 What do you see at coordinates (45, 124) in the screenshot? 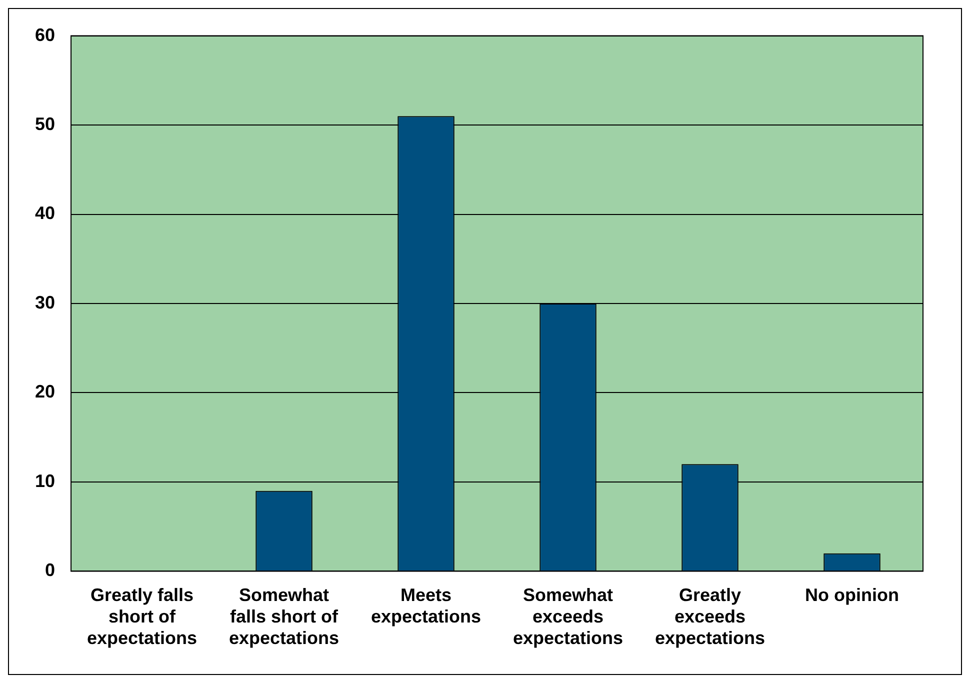
I see `y-tick-label: 50` at bounding box center [45, 124].